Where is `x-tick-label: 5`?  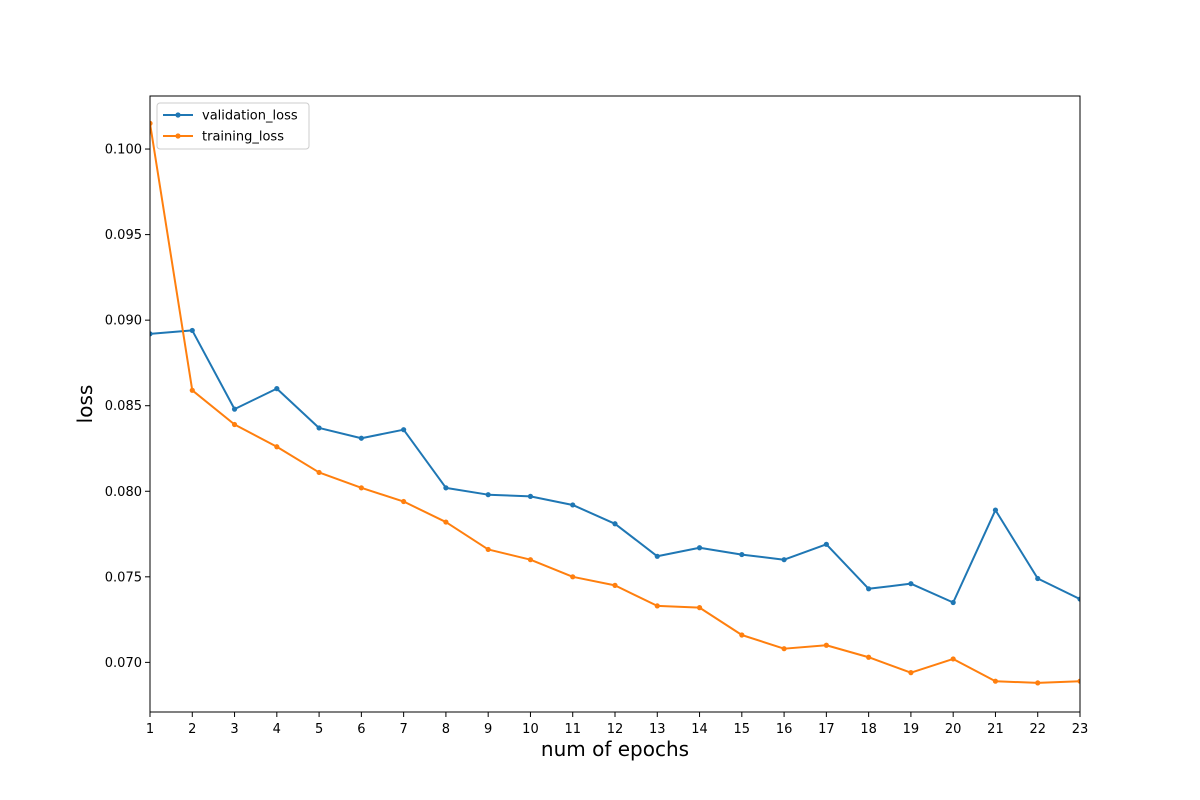
x-tick-label: 5 is located at coordinates (319, 729).